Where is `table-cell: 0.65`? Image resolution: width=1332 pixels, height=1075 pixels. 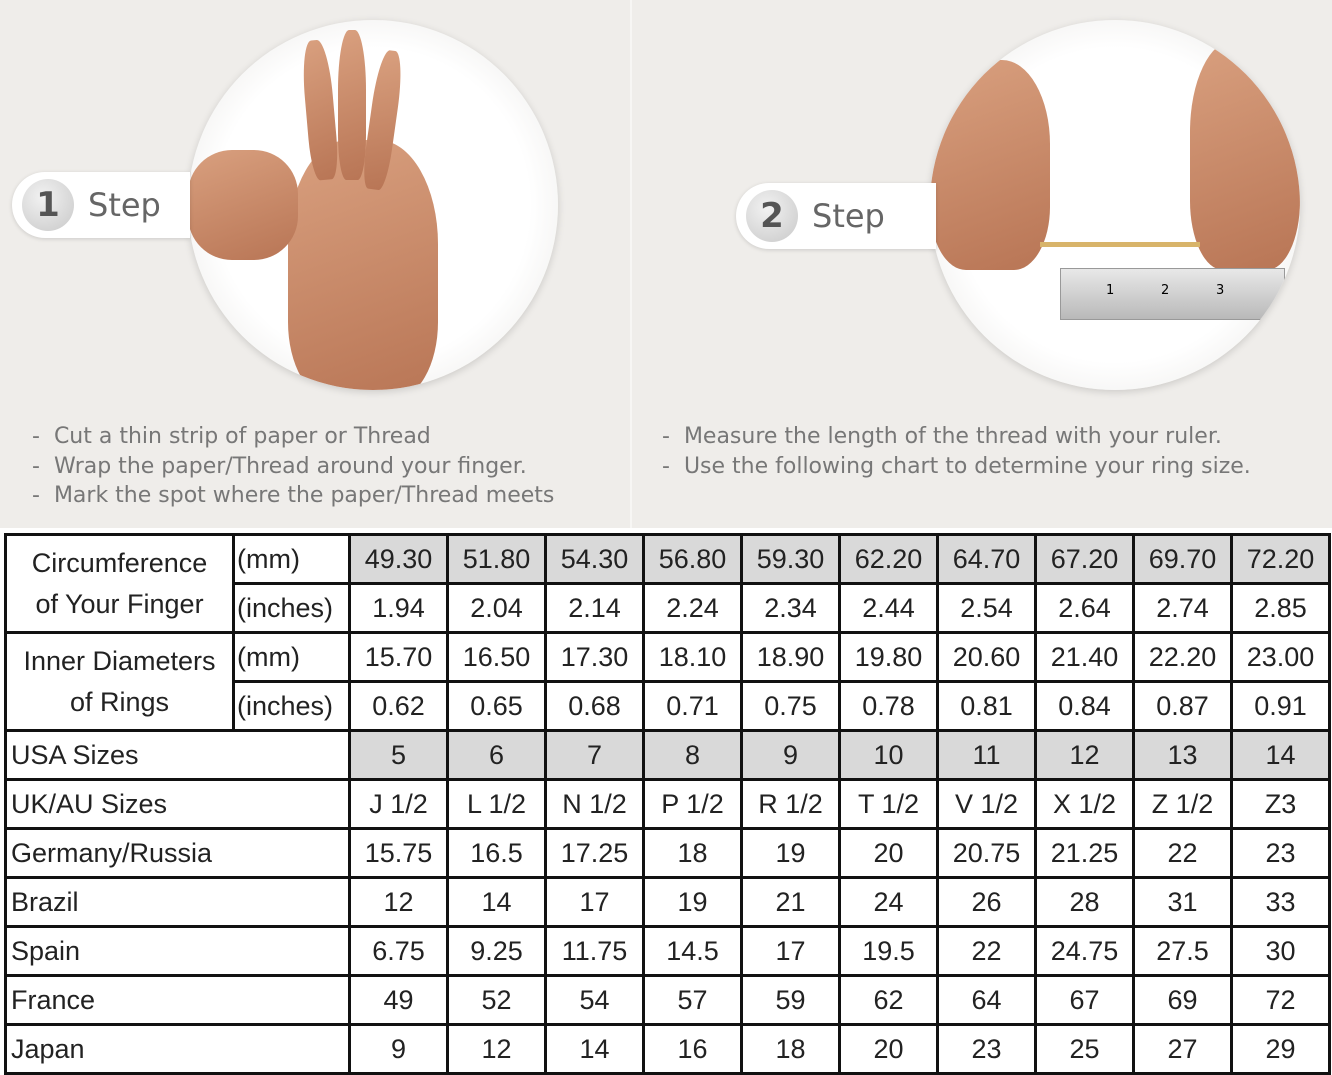 table-cell: 0.65 is located at coordinates (496, 706).